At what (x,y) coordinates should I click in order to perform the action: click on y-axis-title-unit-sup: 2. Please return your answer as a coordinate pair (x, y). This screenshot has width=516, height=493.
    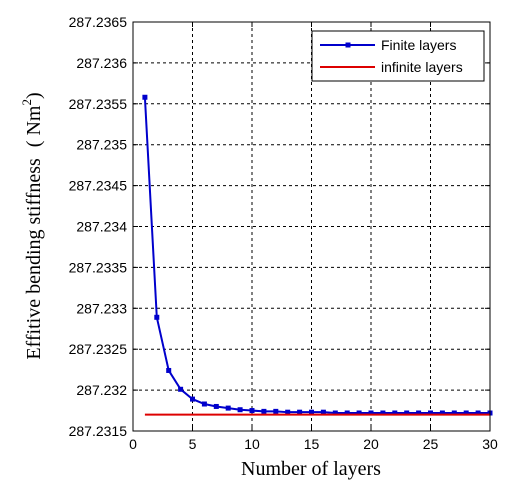
    Looking at the image, I should click on (26, 102).